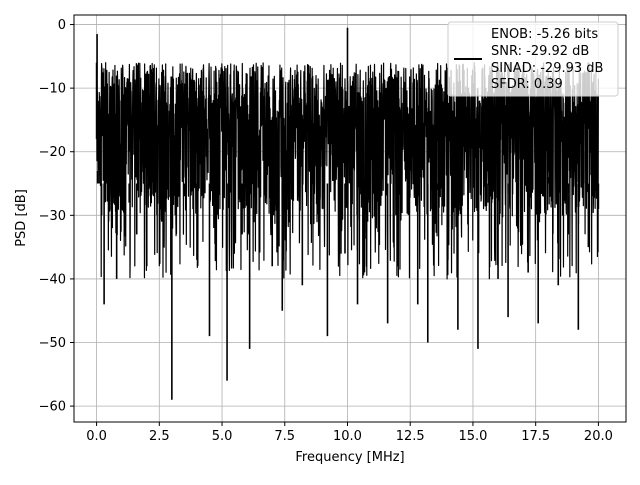  What do you see at coordinates (21, 218) in the screenshot?
I see `y-axis-label: PSD [dB]` at bounding box center [21, 218].